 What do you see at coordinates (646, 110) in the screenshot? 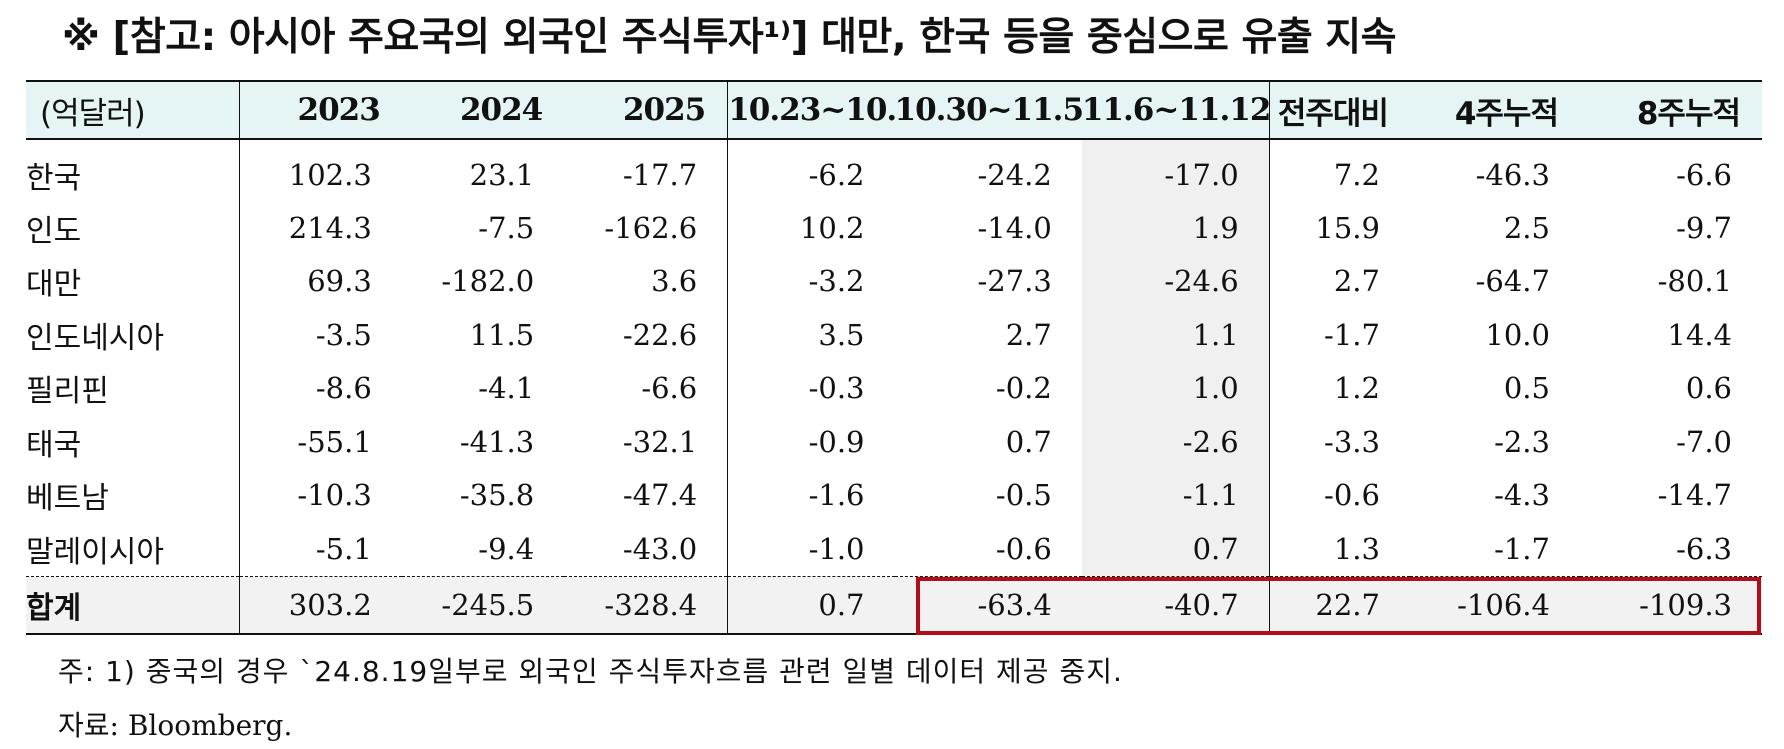
I see `col-header: 2025` at bounding box center [646, 110].